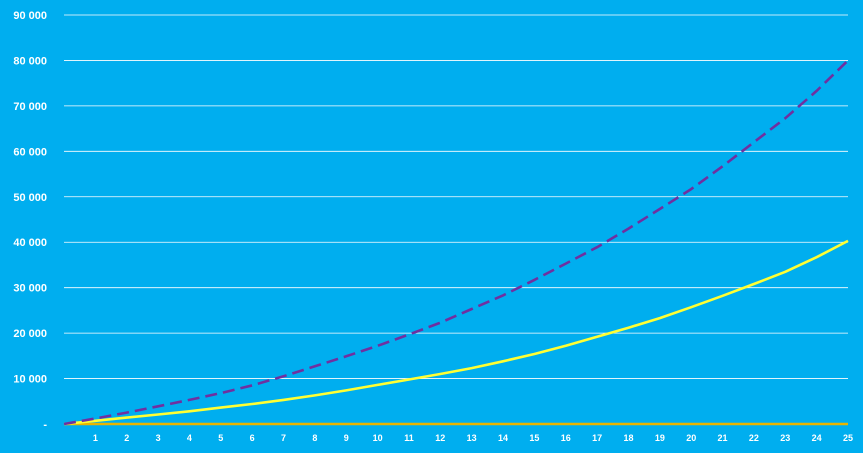 The image size is (863, 453). What do you see at coordinates (691, 438) in the screenshot?
I see `x-tick-label: 20` at bounding box center [691, 438].